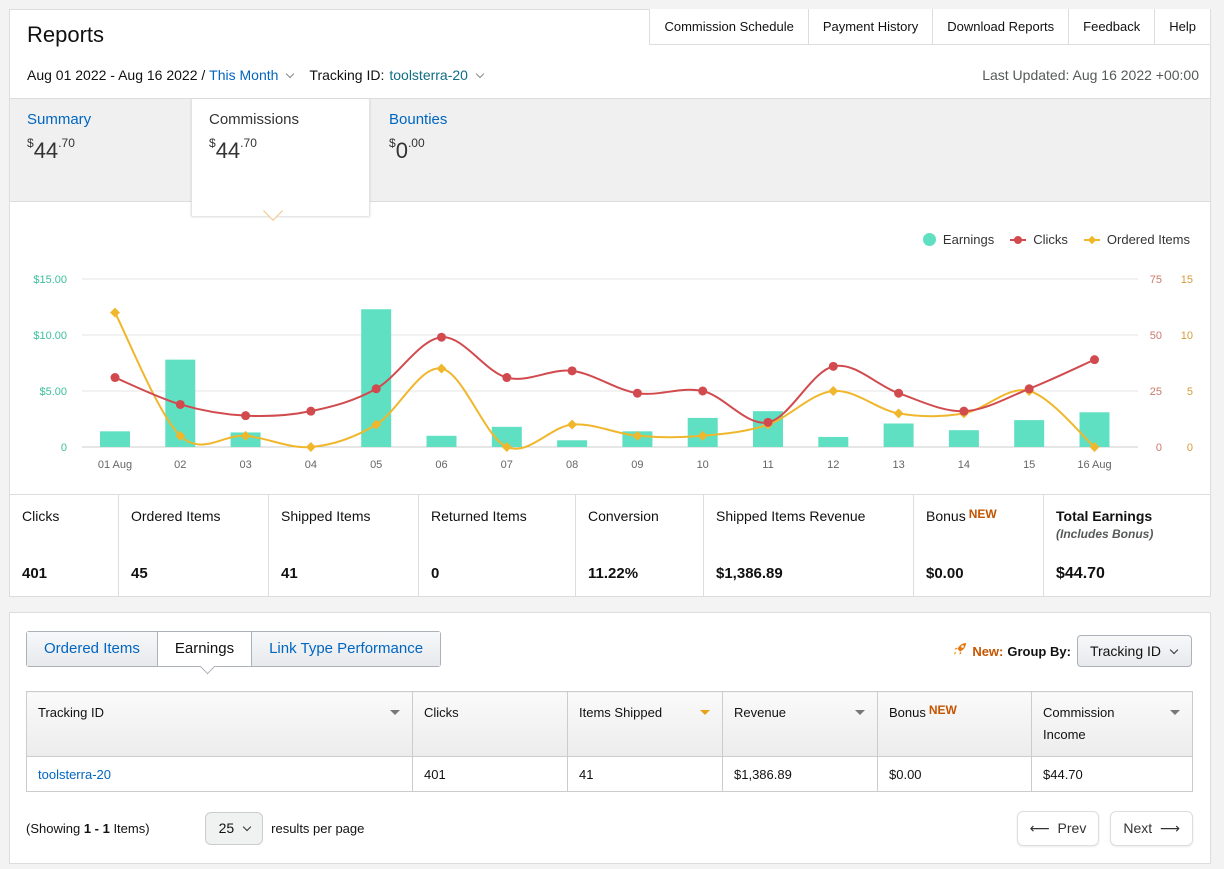 The width and height of the screenshot is (1224, 869). Describe the element at coordinates (964, 465) in the screenshot. I see `x-tick-label: 14` at that location.